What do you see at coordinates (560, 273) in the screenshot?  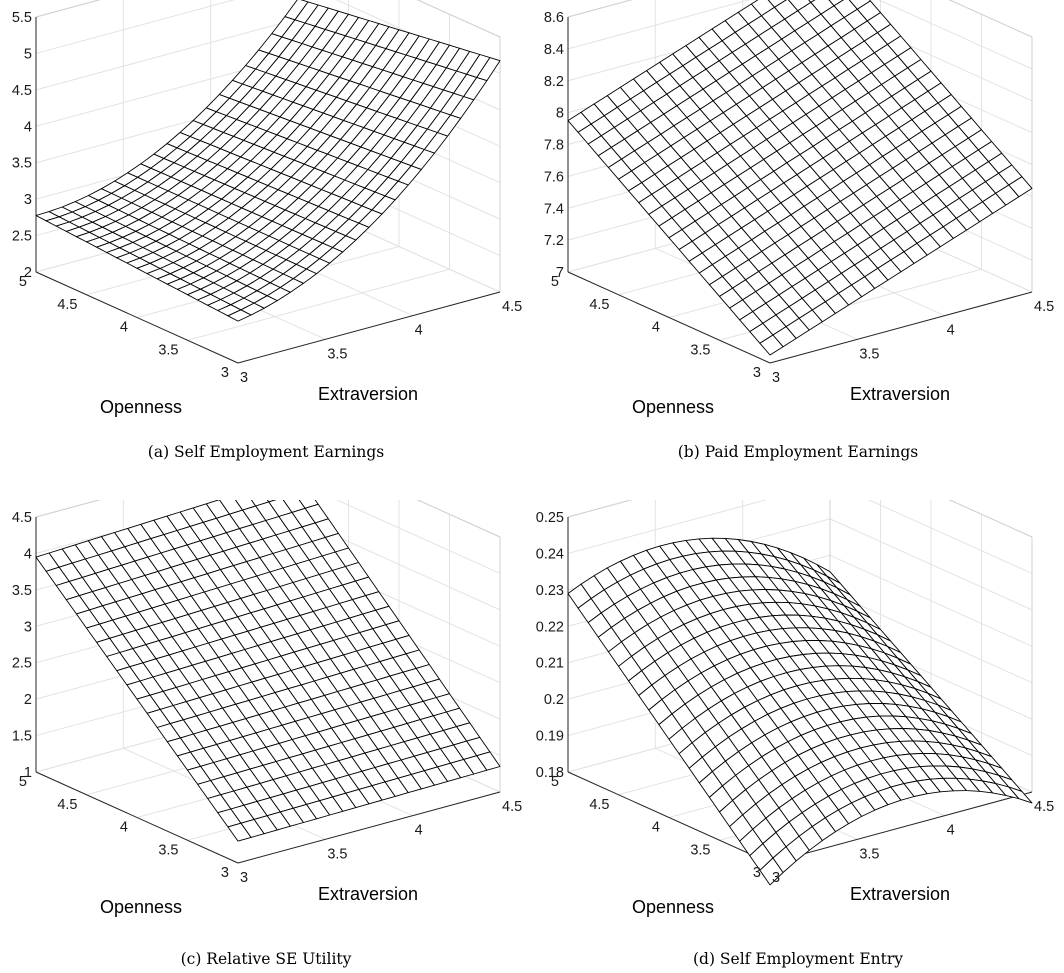 I see `z-tick-label: 7` at bounding box center [560, 273].